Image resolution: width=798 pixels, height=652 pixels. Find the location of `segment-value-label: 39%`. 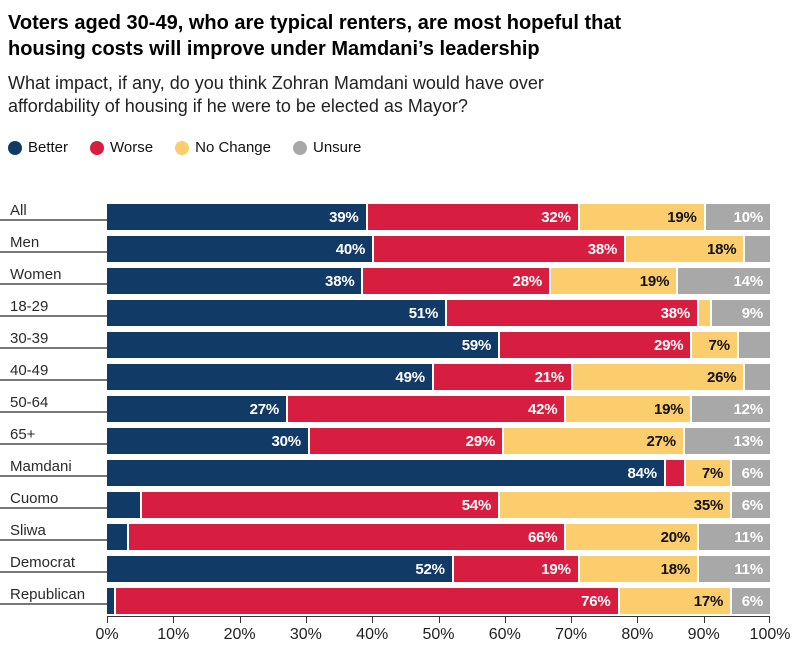

segment-value-label: 39% is located at coordinates (344, 217).